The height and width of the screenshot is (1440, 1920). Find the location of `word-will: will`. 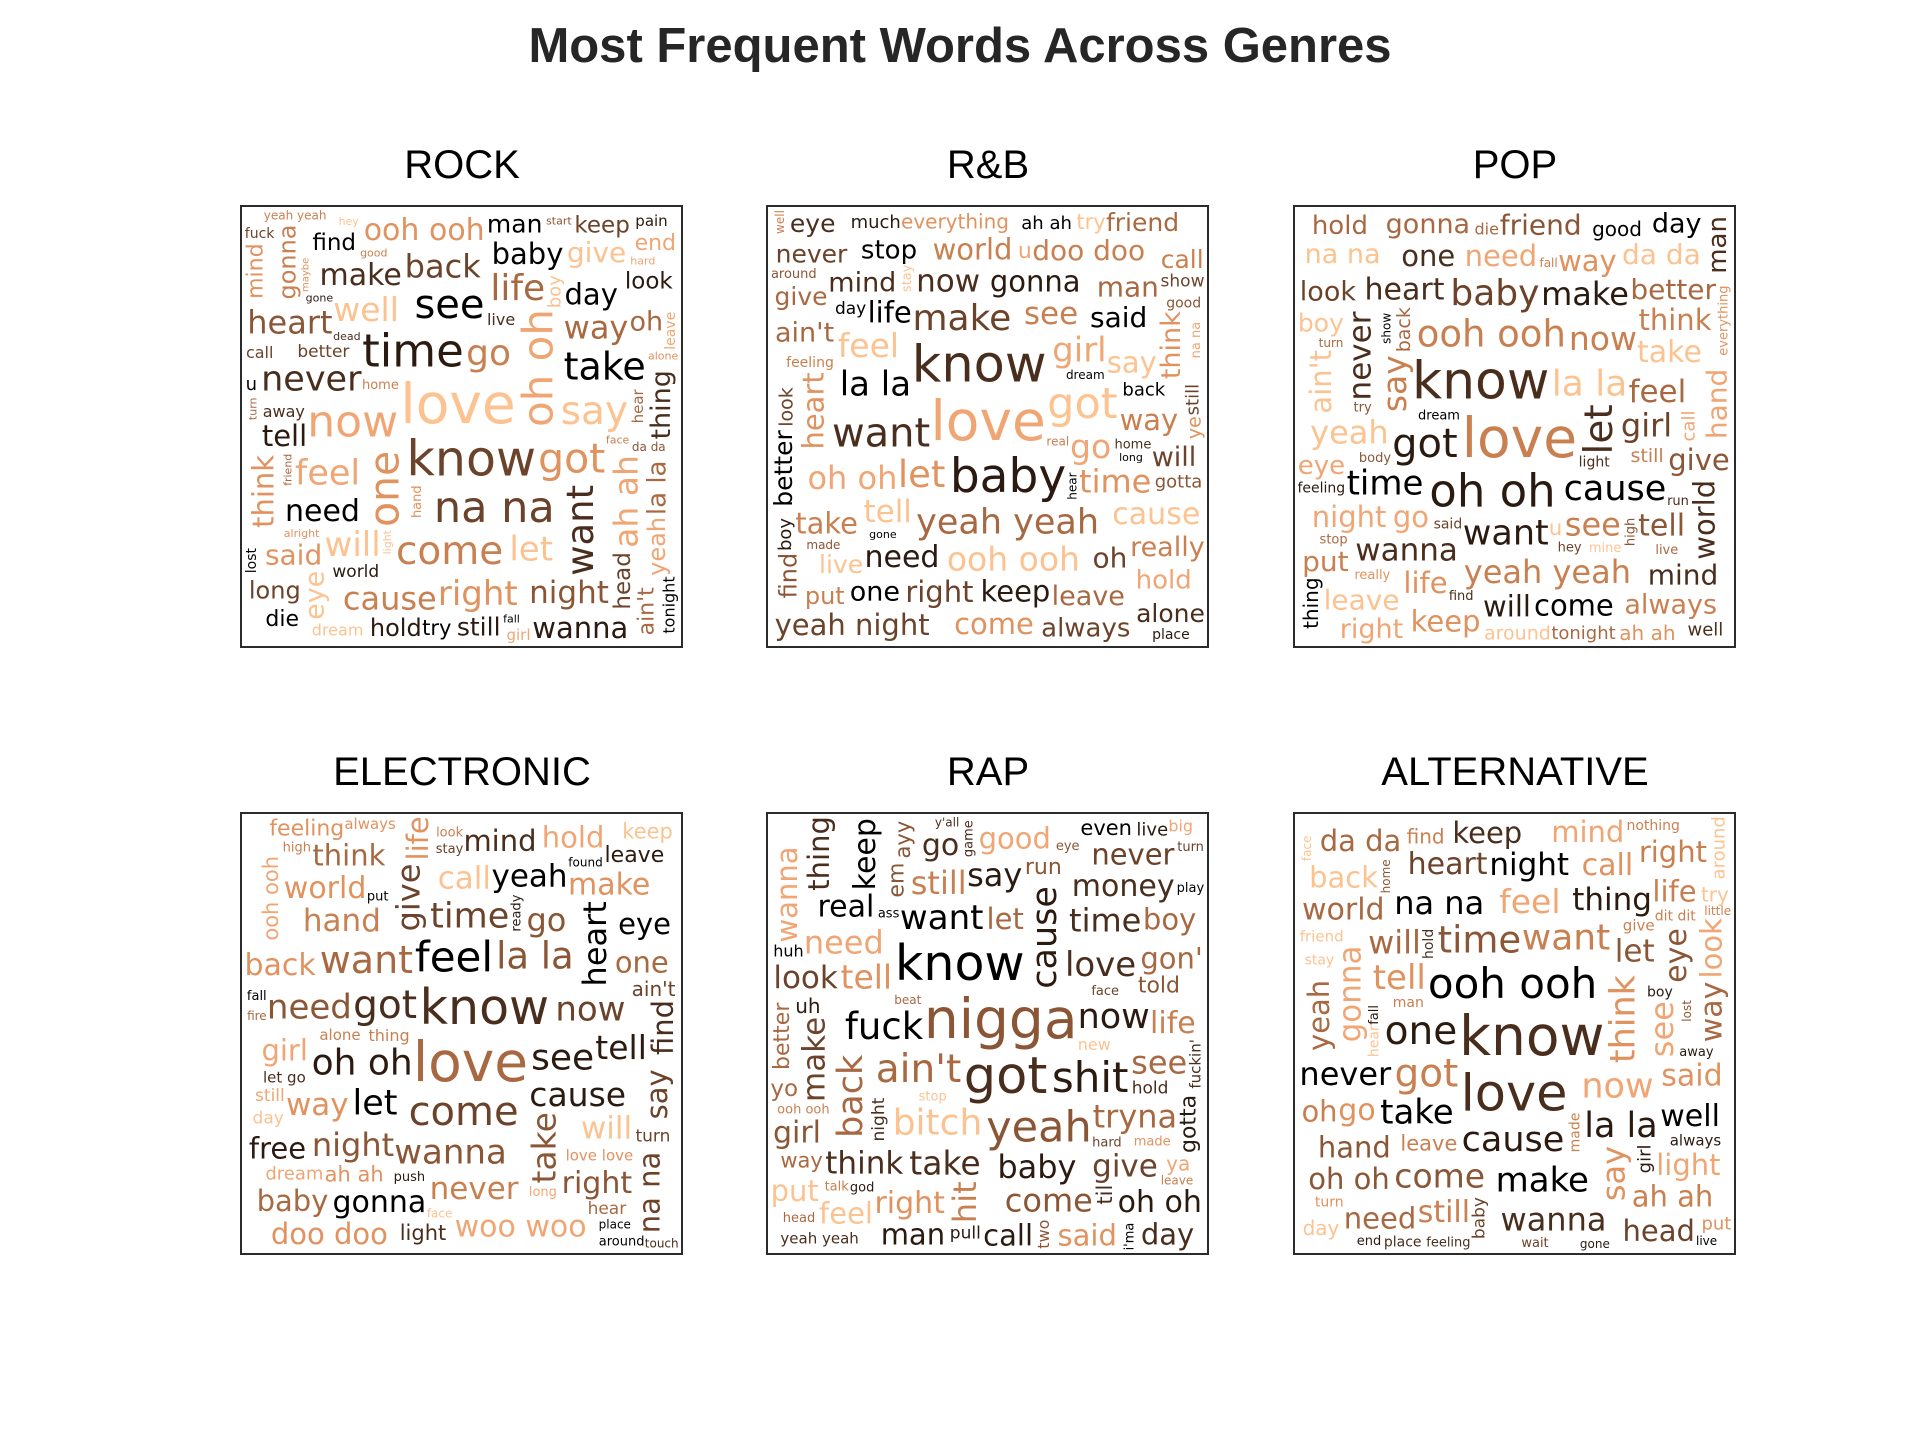

word-will: will is located at coordinates (1507, 607).